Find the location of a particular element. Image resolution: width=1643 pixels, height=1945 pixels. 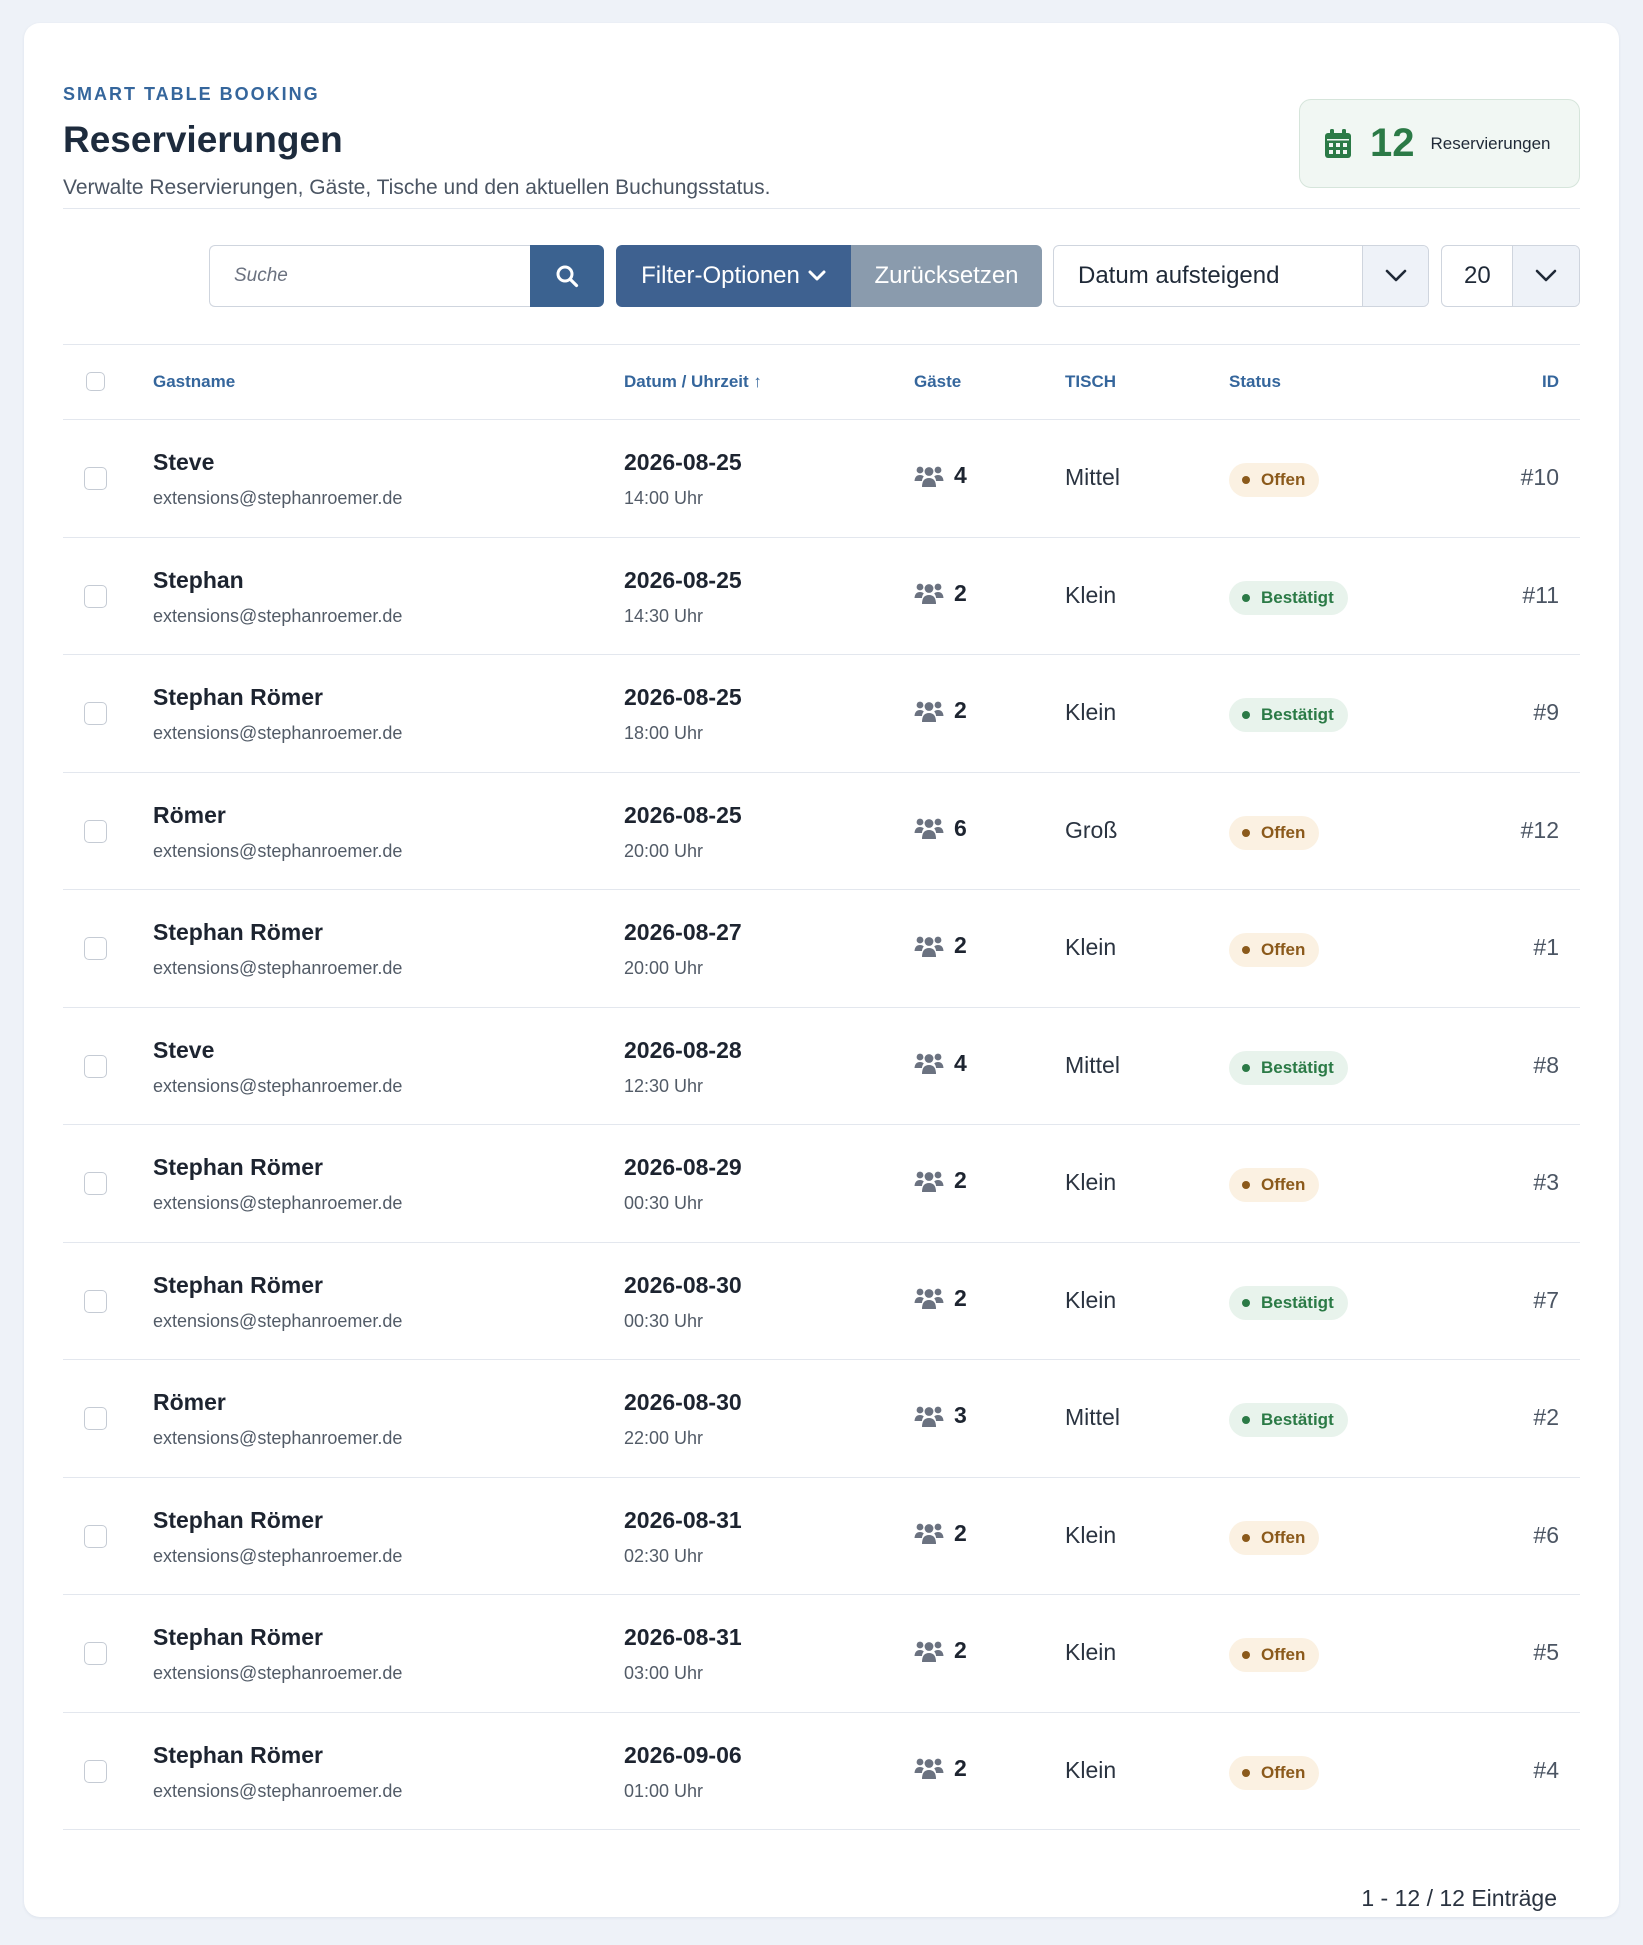

guest-count-value: 6 is located at coordinates (960, 827).